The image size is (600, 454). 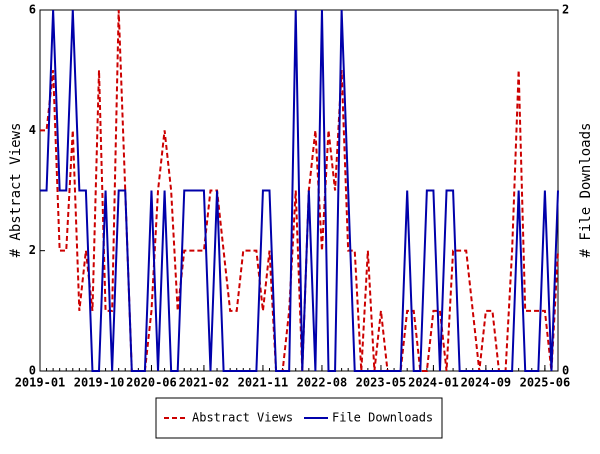 What do you see at coordinates (16, 190) in the screenshot?
I see `y-axis-label: # Abstract Views` at bounding box center [16, 190].